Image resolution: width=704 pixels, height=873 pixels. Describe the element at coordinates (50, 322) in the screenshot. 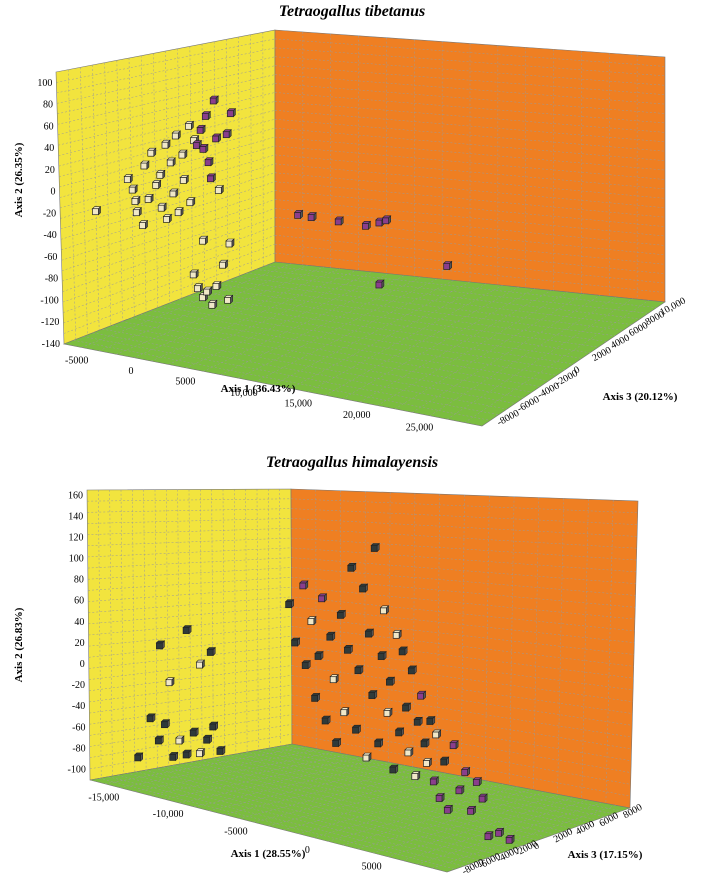

I see `y-tick-label: -120` at that location.